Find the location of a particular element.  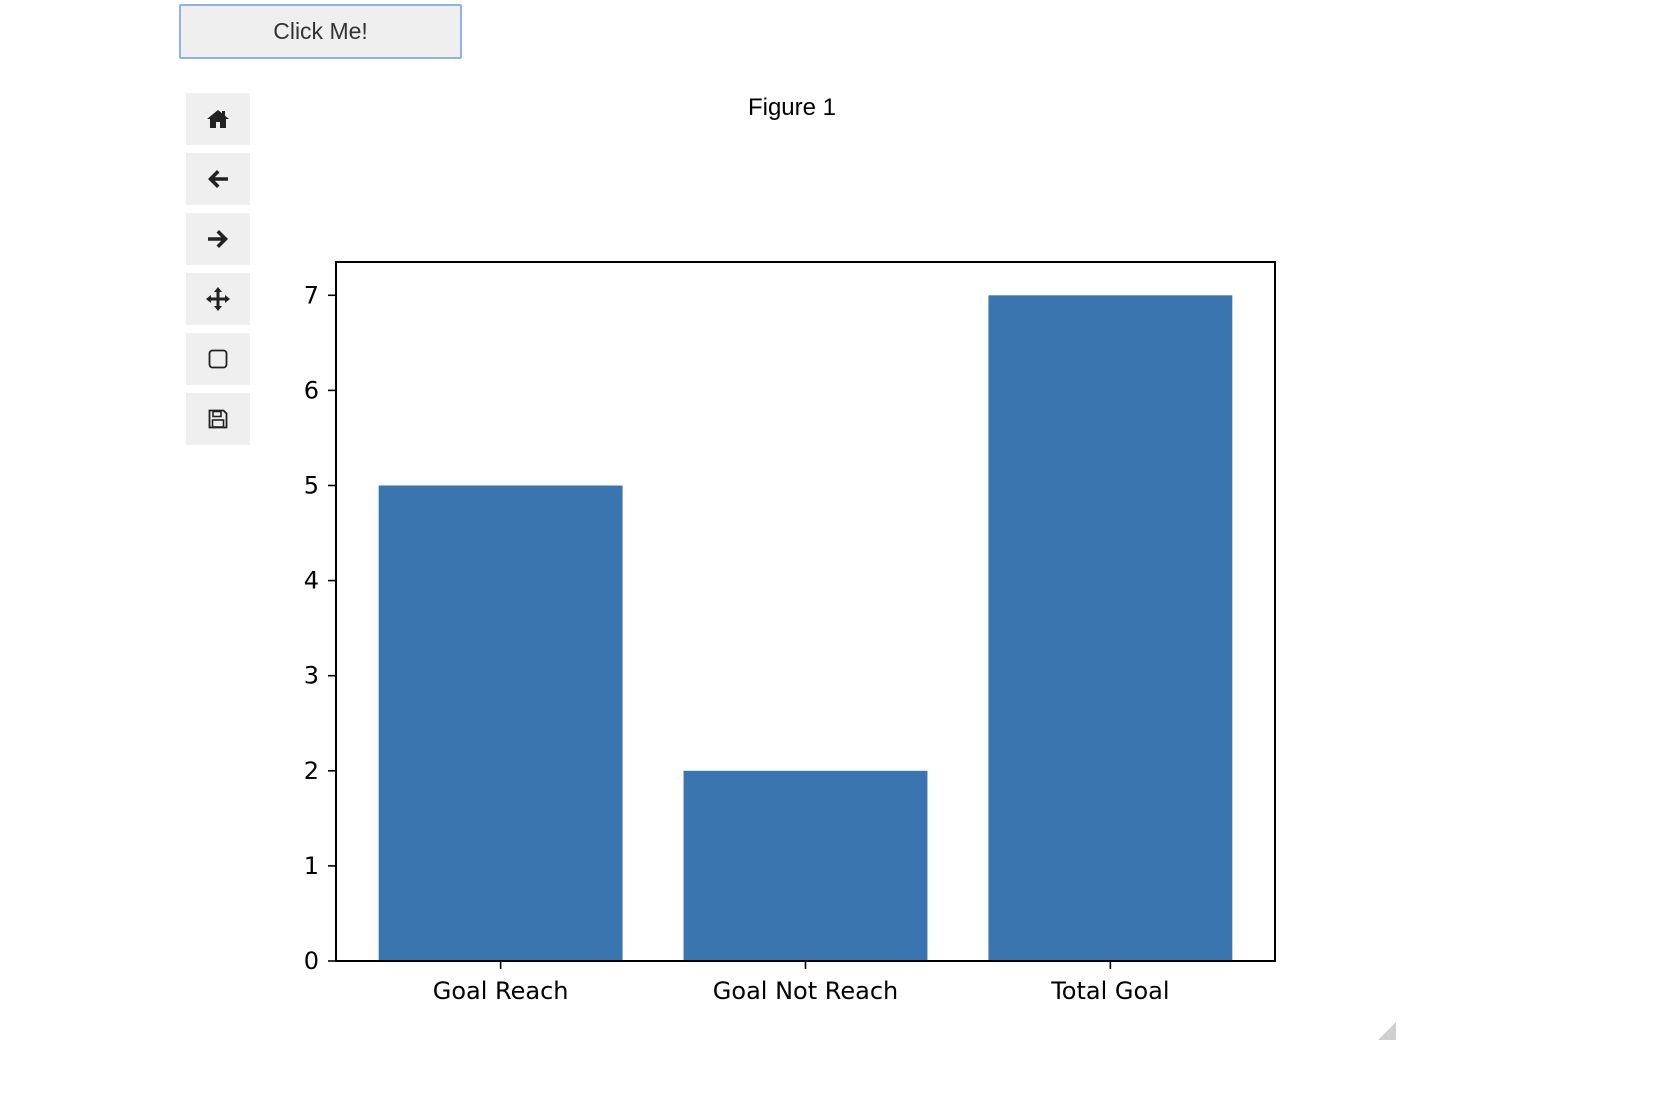

x-tick-label-2: Total Goal is located at coordinates (1109, 991).